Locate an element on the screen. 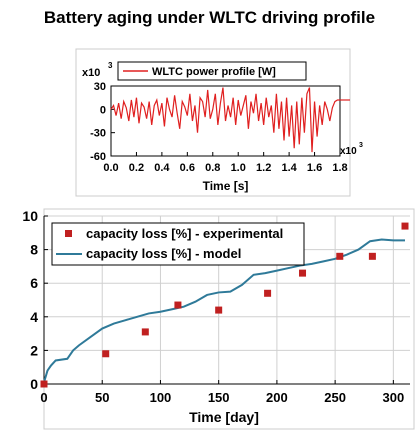 The width and height of the screenshot is (419, 435). power-legend-label: WLTC power profile [W] is located at coordinates (214, 72).